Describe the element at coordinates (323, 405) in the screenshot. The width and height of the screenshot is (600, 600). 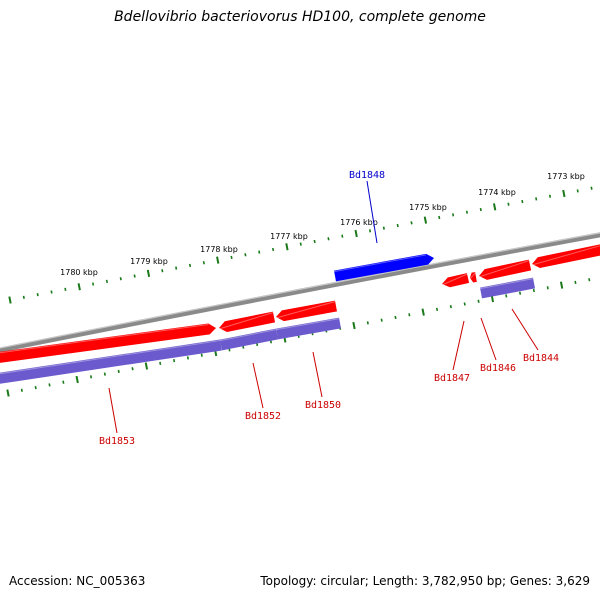
I see `gene-label: Bd1850` at that location.